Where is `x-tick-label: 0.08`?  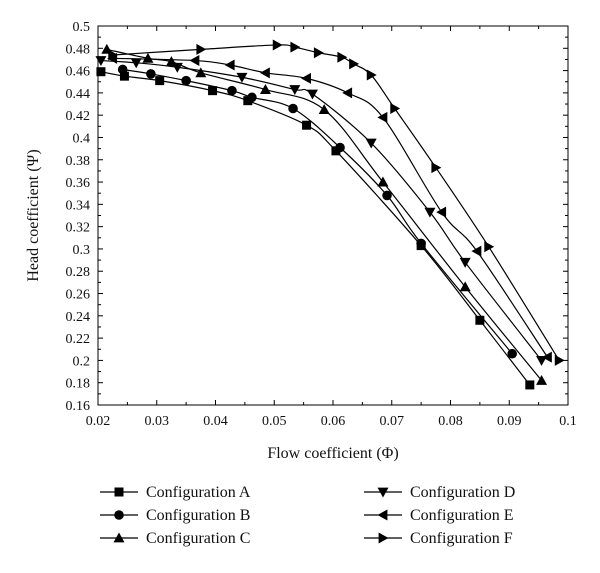
x-tick-label: 0.08 is located at coordinates (450, 421).